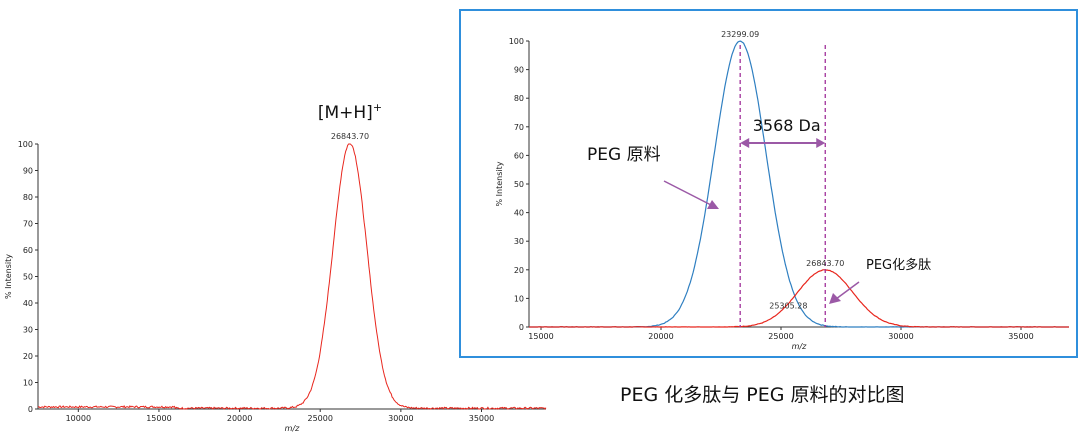  I want to click on spectrum-line-red, so click(799, 298).